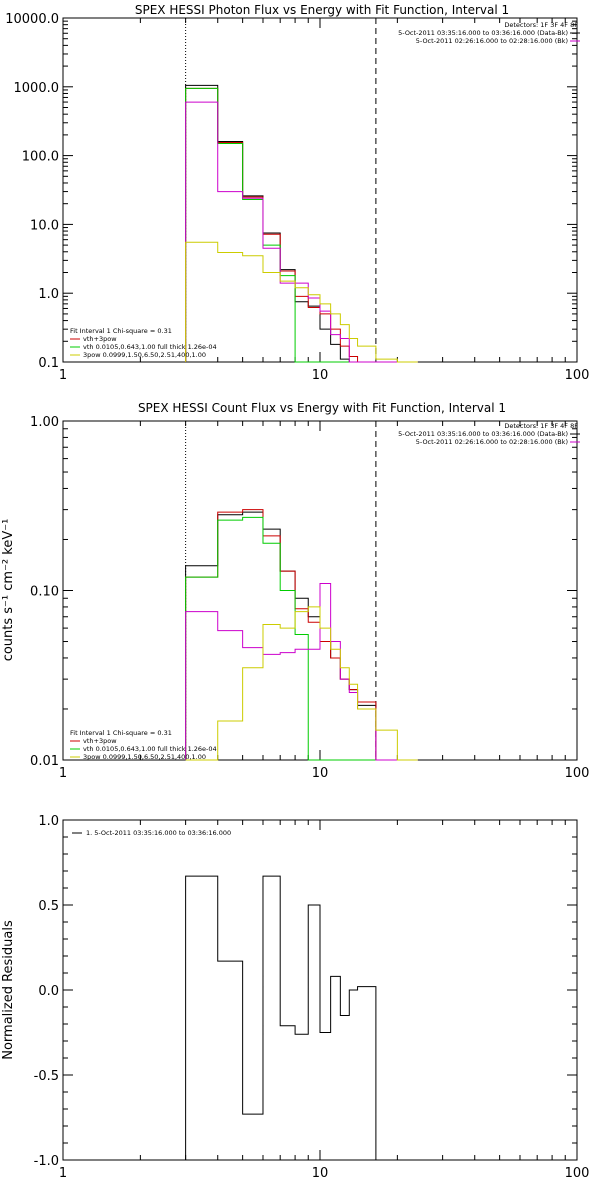  What do you see at coordinates (320, 773) in the screenshot?
I see `count-x-tick-label: 10` at bounding box center [320, 773].